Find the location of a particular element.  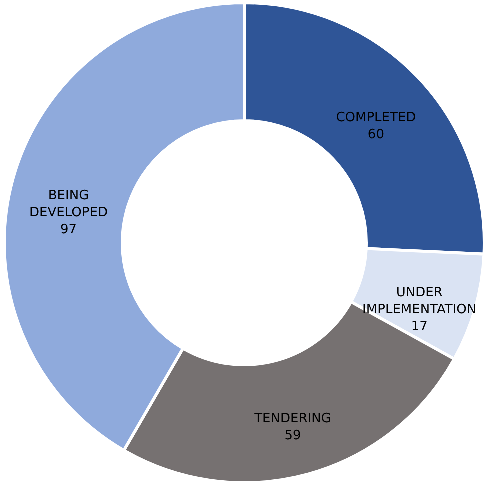

slice-label: BEING DEVELOPED is located at coordinates (69, 204).